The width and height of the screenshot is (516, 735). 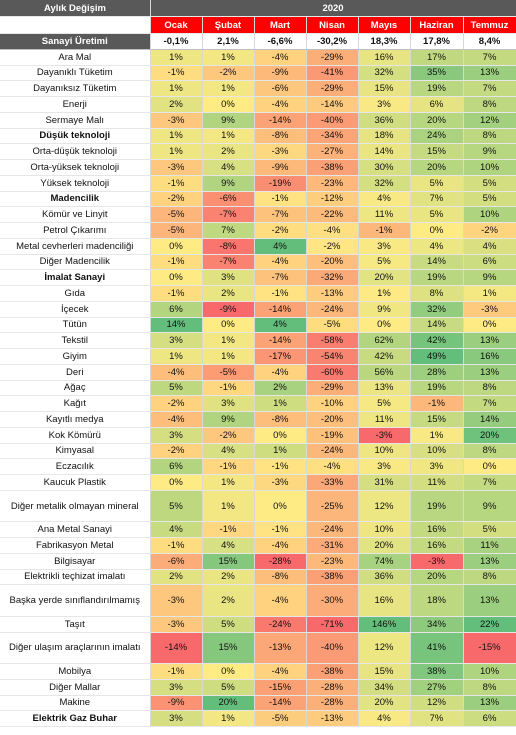 What do you see at coordinates (228, 372) in the screenshot?
I see `value-cell: -5%` at bounding box center [228, 372].